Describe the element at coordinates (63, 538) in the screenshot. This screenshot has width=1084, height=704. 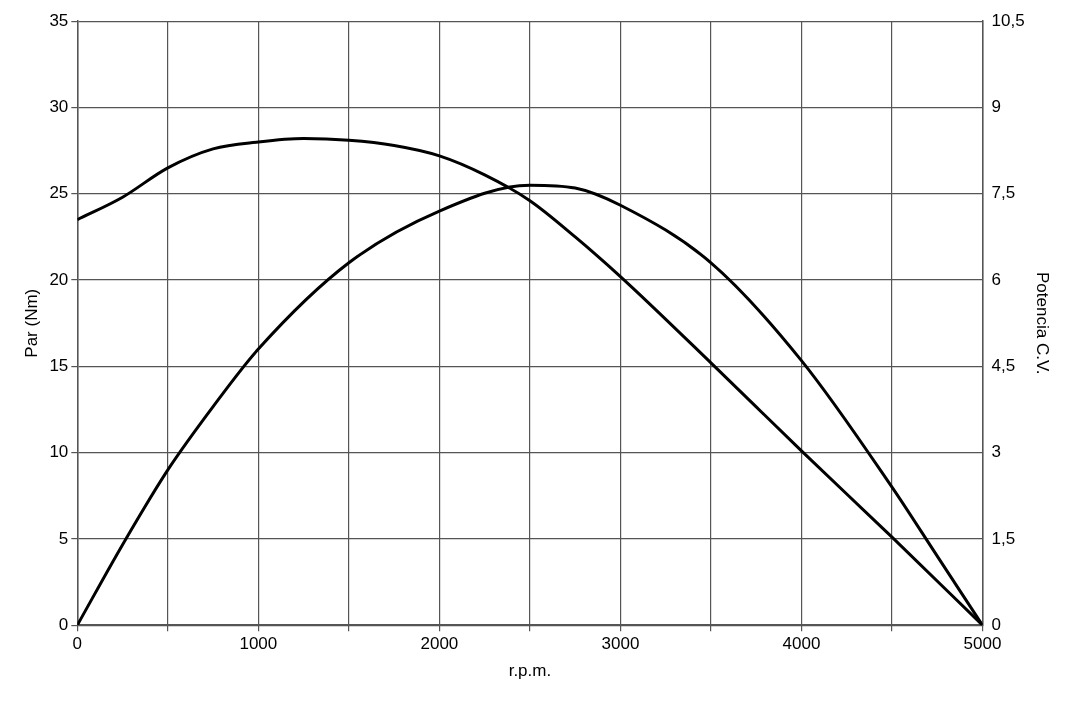
I see `y-tick-label: 5` at that location.